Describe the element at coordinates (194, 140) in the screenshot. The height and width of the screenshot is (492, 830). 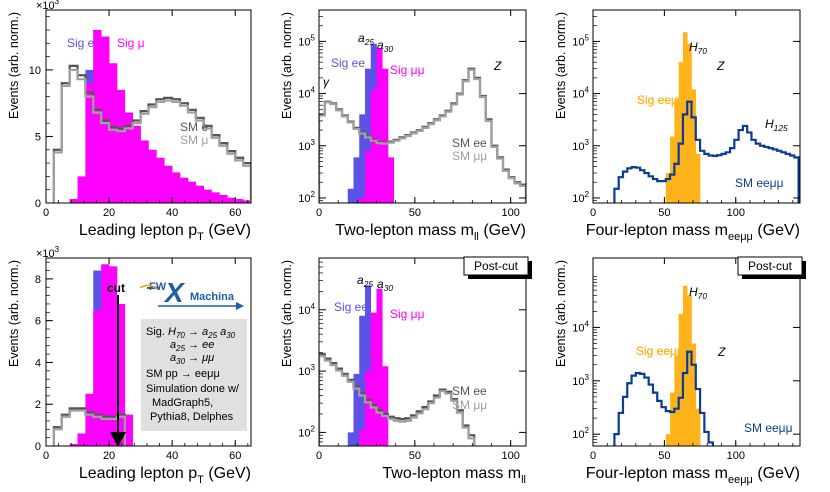
I see `legend-sm-mu: SM μ` at that location.